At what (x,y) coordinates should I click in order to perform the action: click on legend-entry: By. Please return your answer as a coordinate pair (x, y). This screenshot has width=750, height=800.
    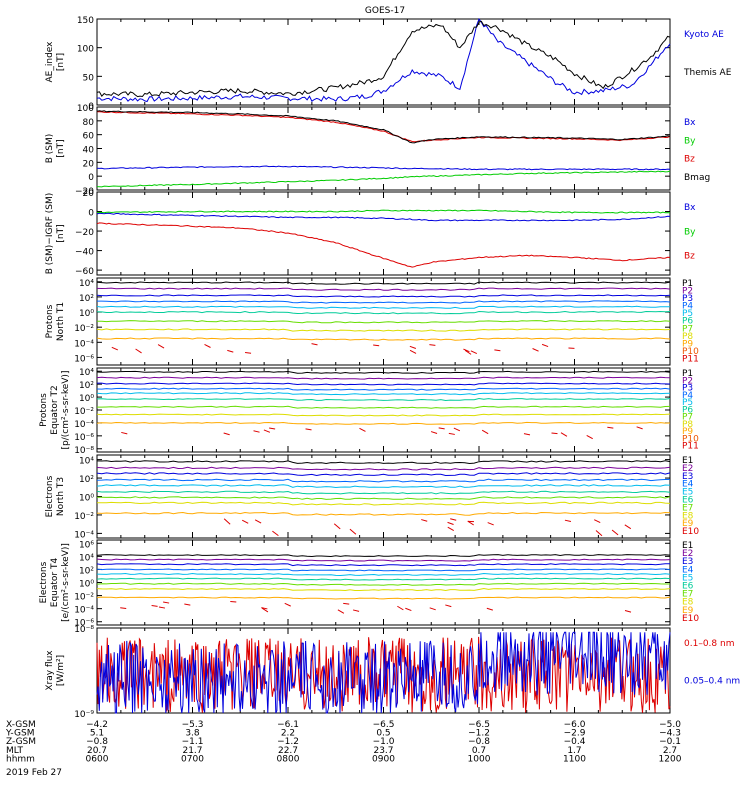
    Looking at the image, I should click on (690, 141).